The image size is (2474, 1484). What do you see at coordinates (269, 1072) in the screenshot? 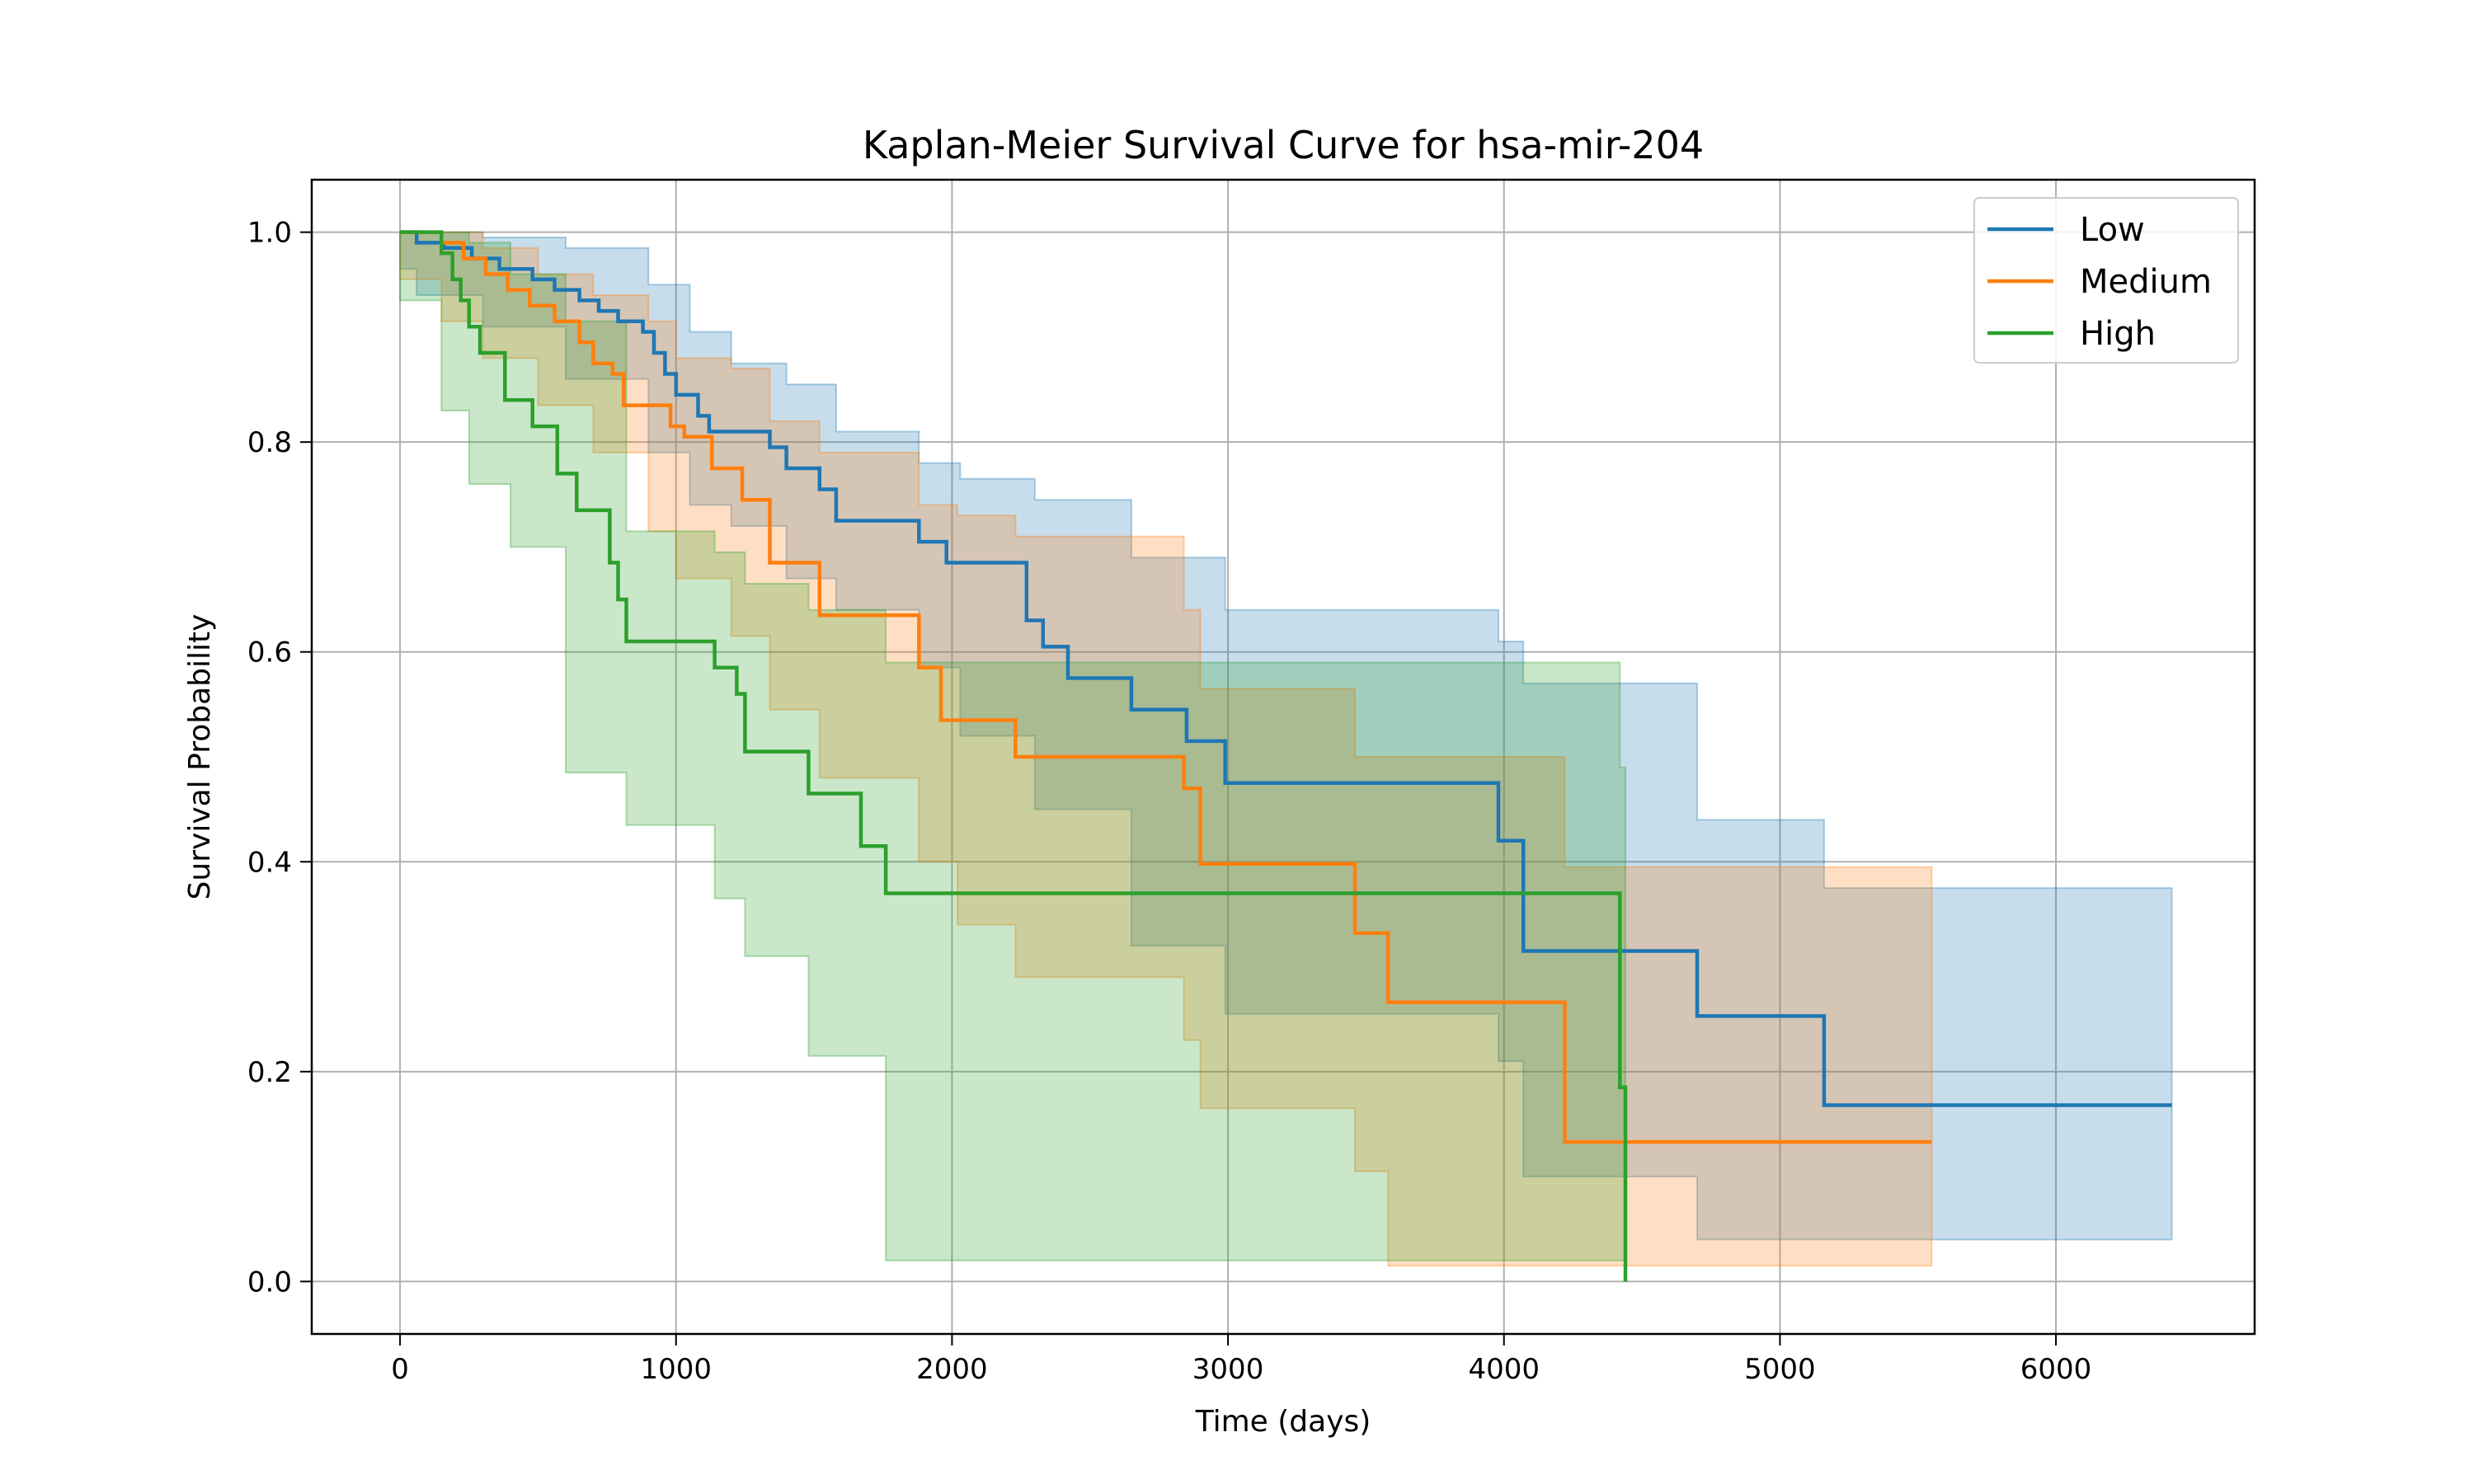
I see `y-tick-label: 0.2` at bounding box center [269, 1072].